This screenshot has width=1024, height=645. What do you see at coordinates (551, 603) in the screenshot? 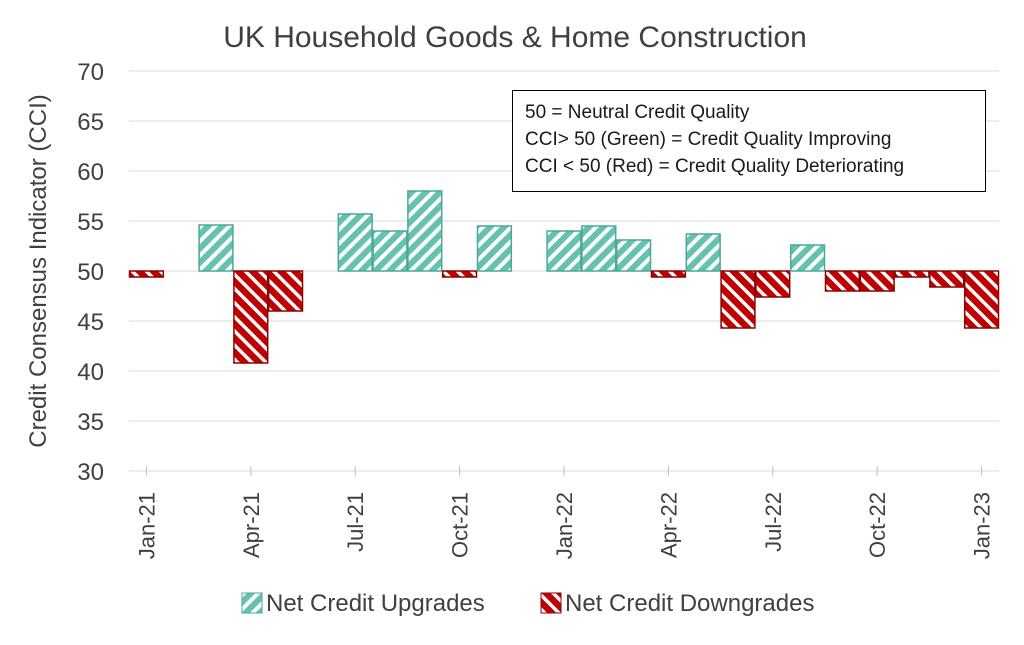
I see `legend-swatch-down` at bounding box center [551, 603].